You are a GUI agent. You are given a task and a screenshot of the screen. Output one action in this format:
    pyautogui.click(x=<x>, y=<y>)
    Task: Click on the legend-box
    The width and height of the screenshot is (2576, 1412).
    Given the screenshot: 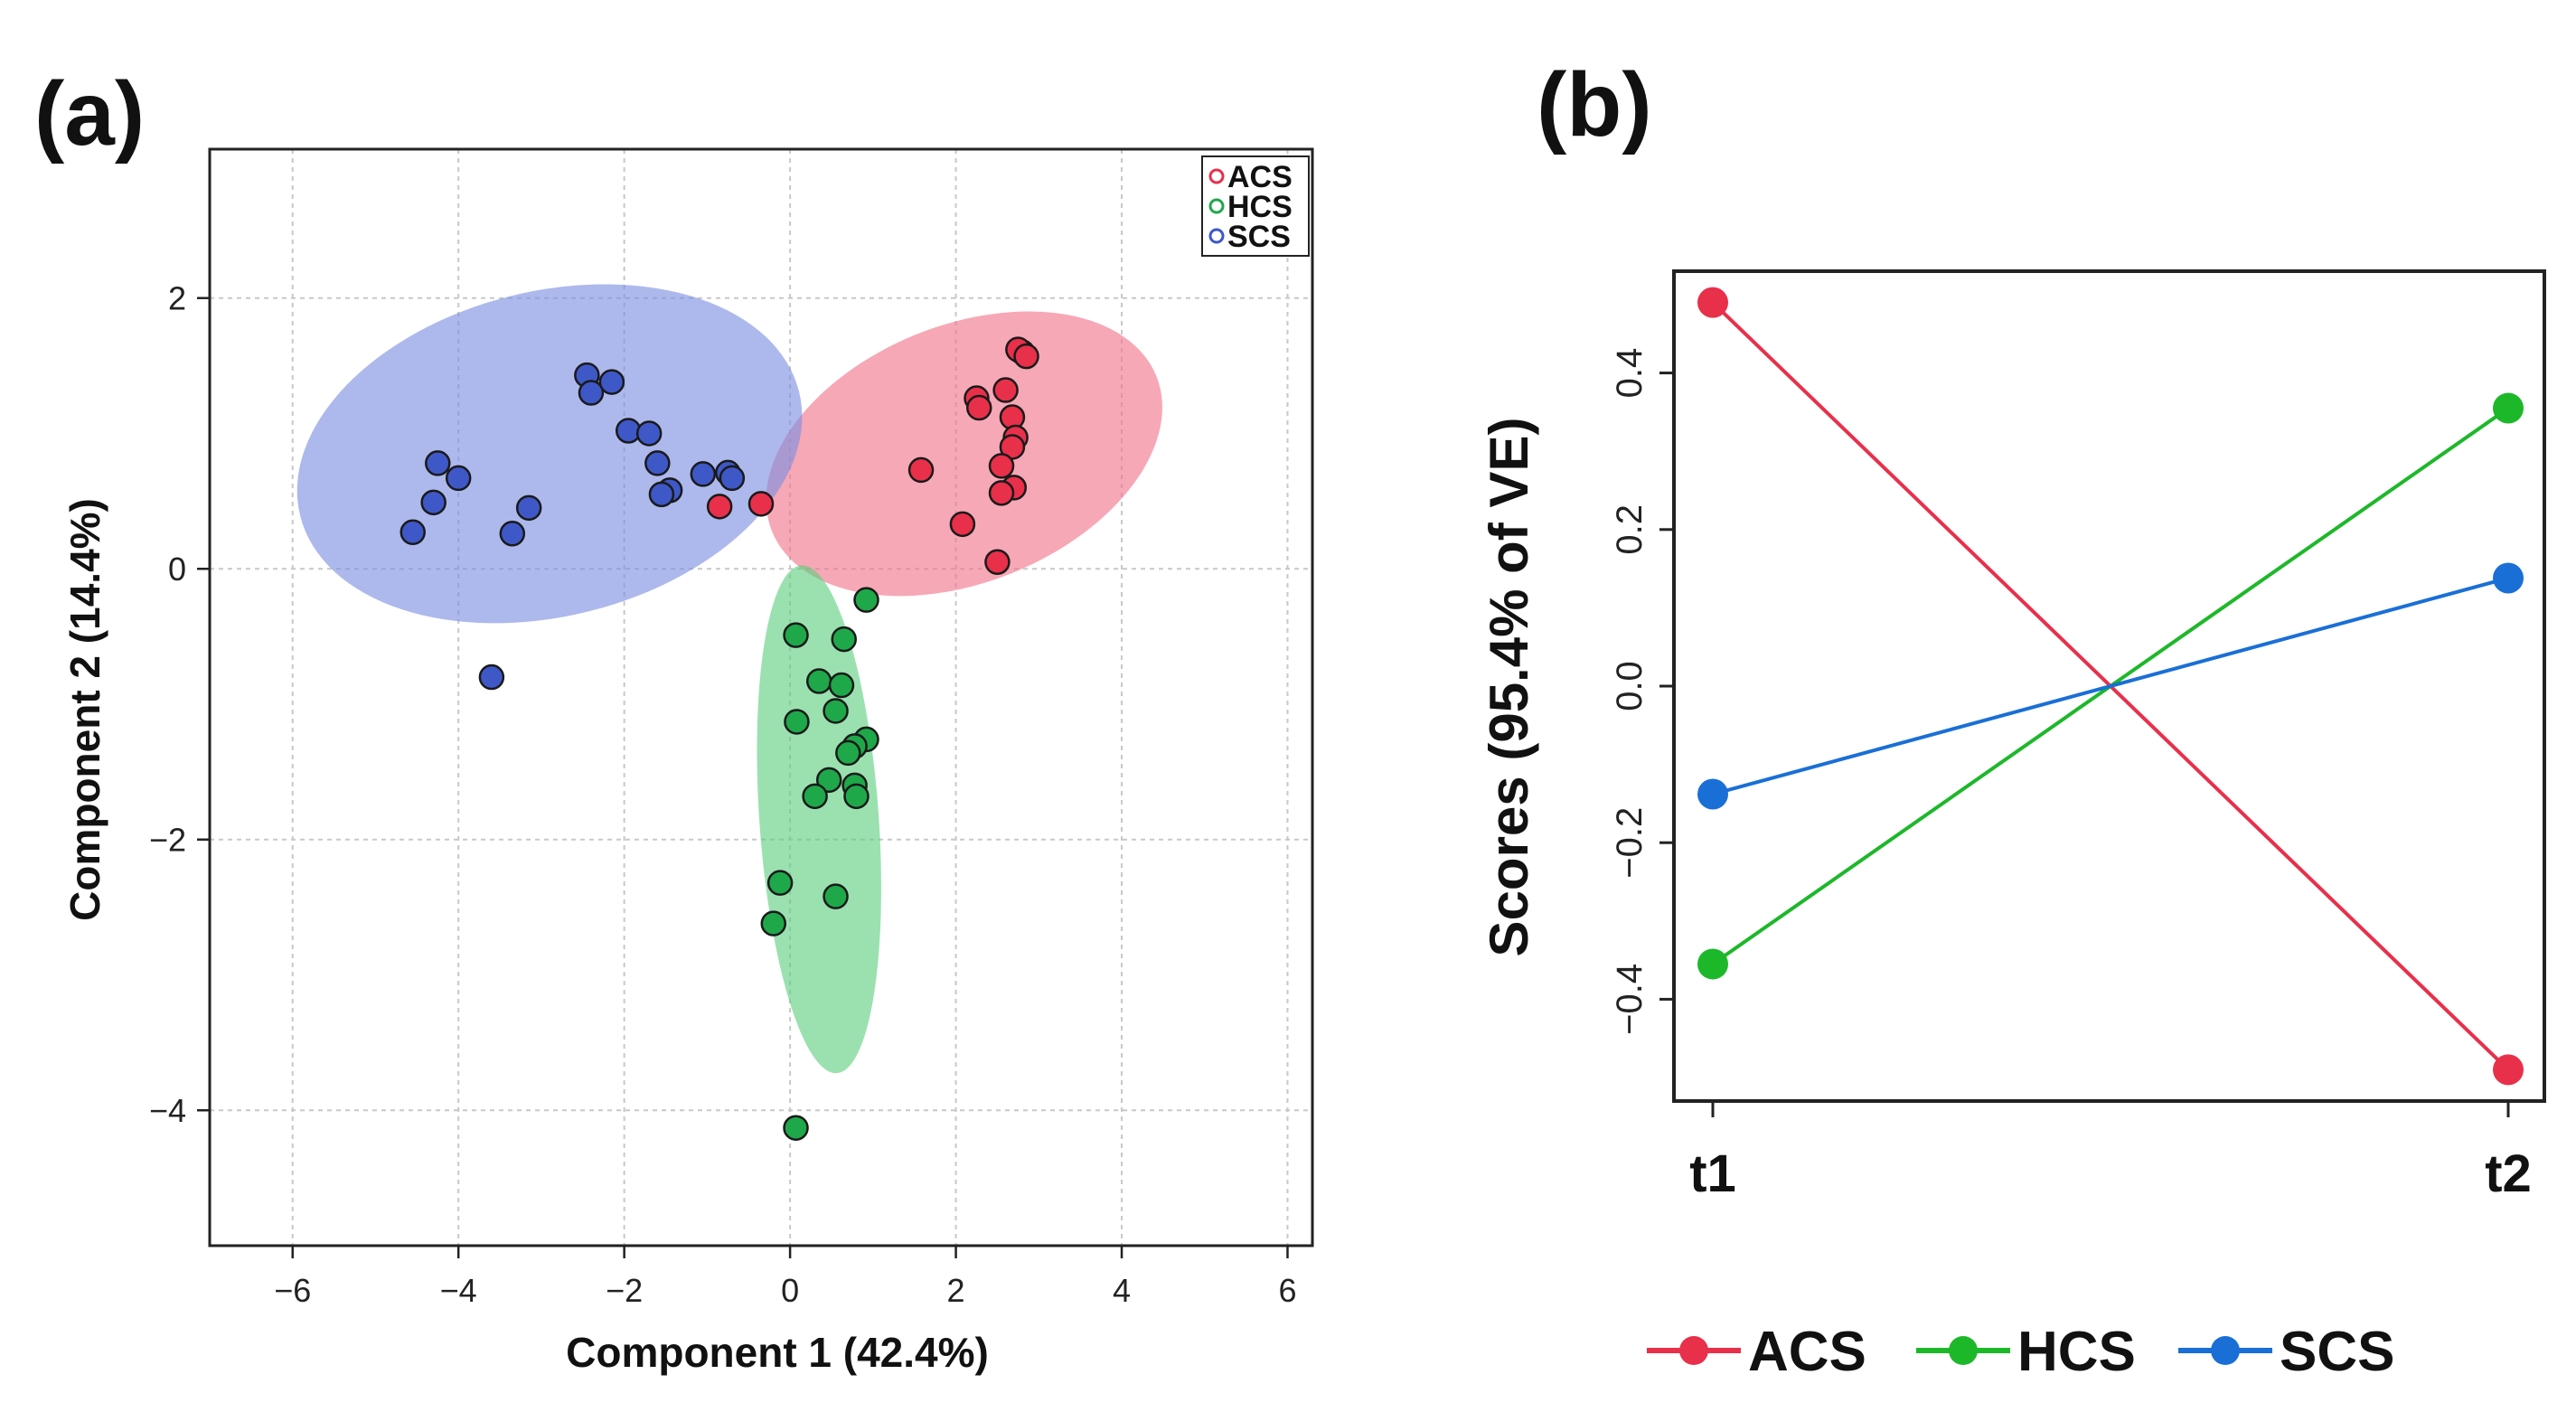 What is the action you would take?
    pyautogui.click(x=1255, y=206)
    